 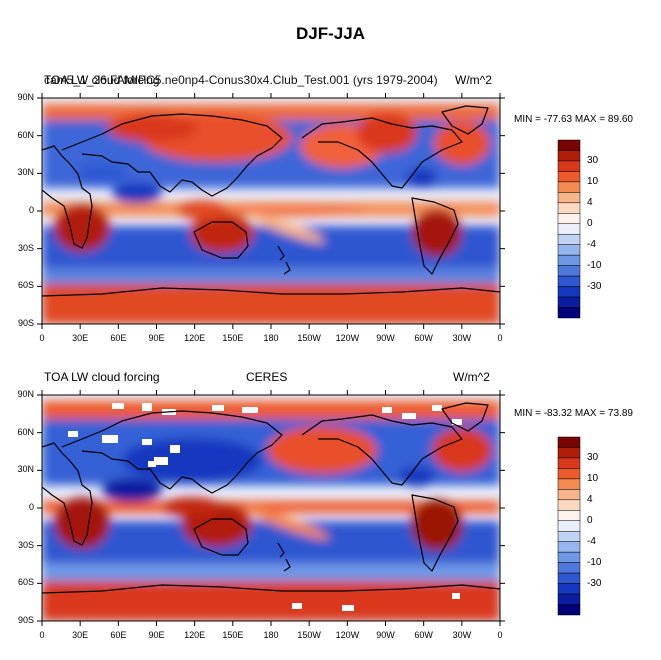 I want to click on panel2-units: W/m^2, so click(x=471, y=377).